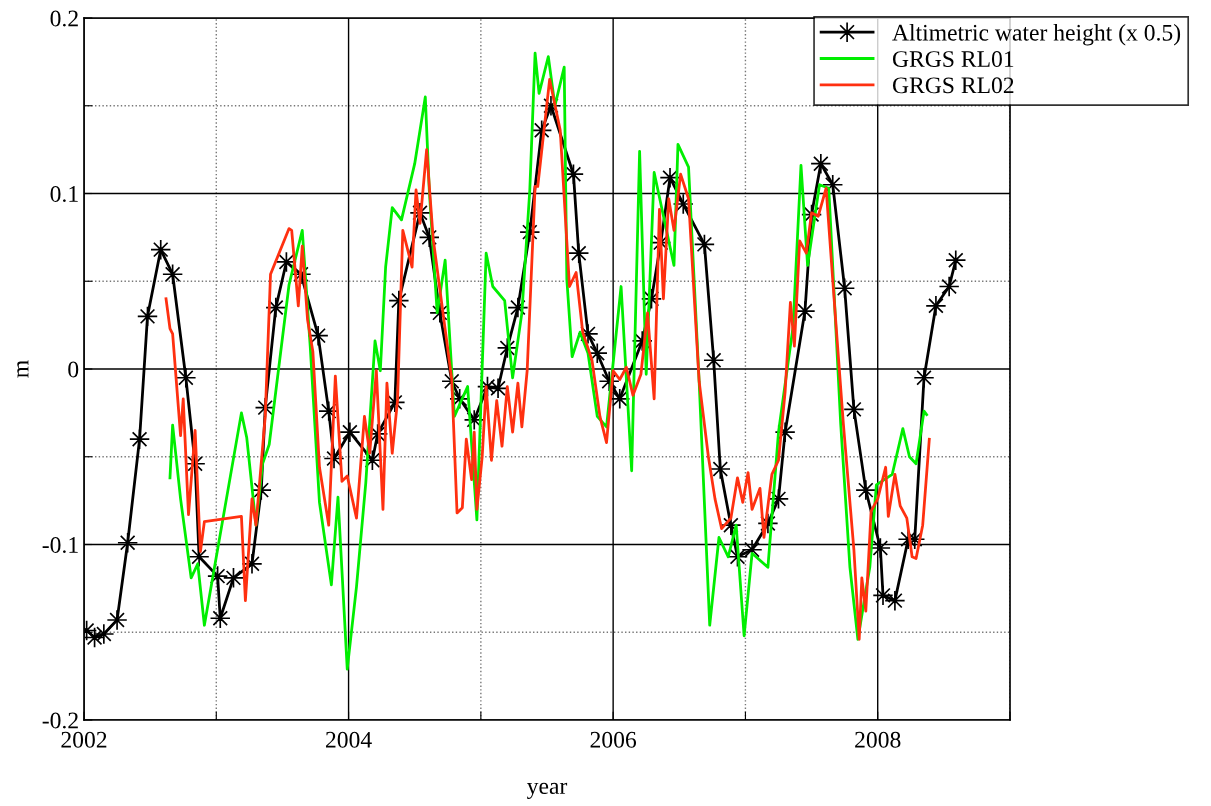 This screenshot has width=1211, height=806. Describe the element at coordinates (84, 739) in the screenshot. I see `x-tick-label: 2002` at that location.